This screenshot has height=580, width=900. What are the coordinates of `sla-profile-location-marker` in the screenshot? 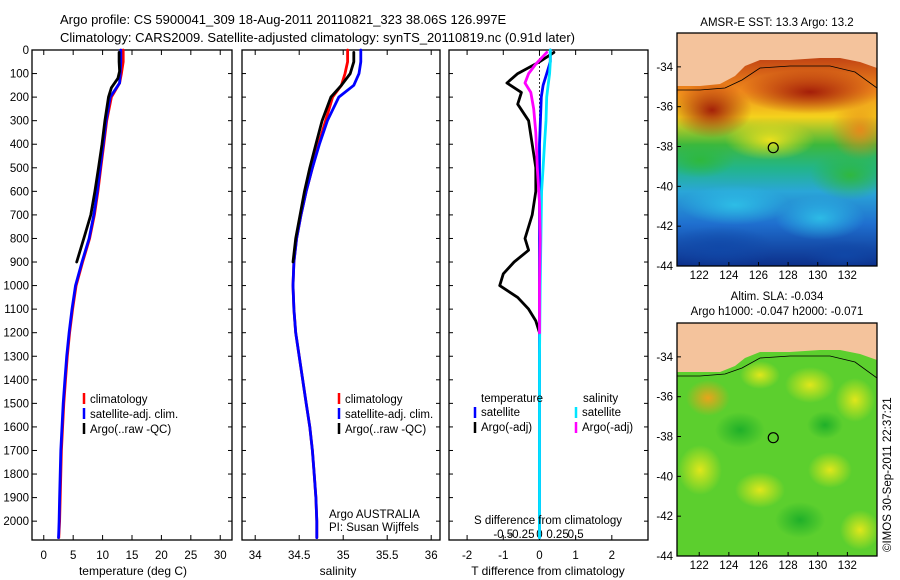 It's located at (773, 438).